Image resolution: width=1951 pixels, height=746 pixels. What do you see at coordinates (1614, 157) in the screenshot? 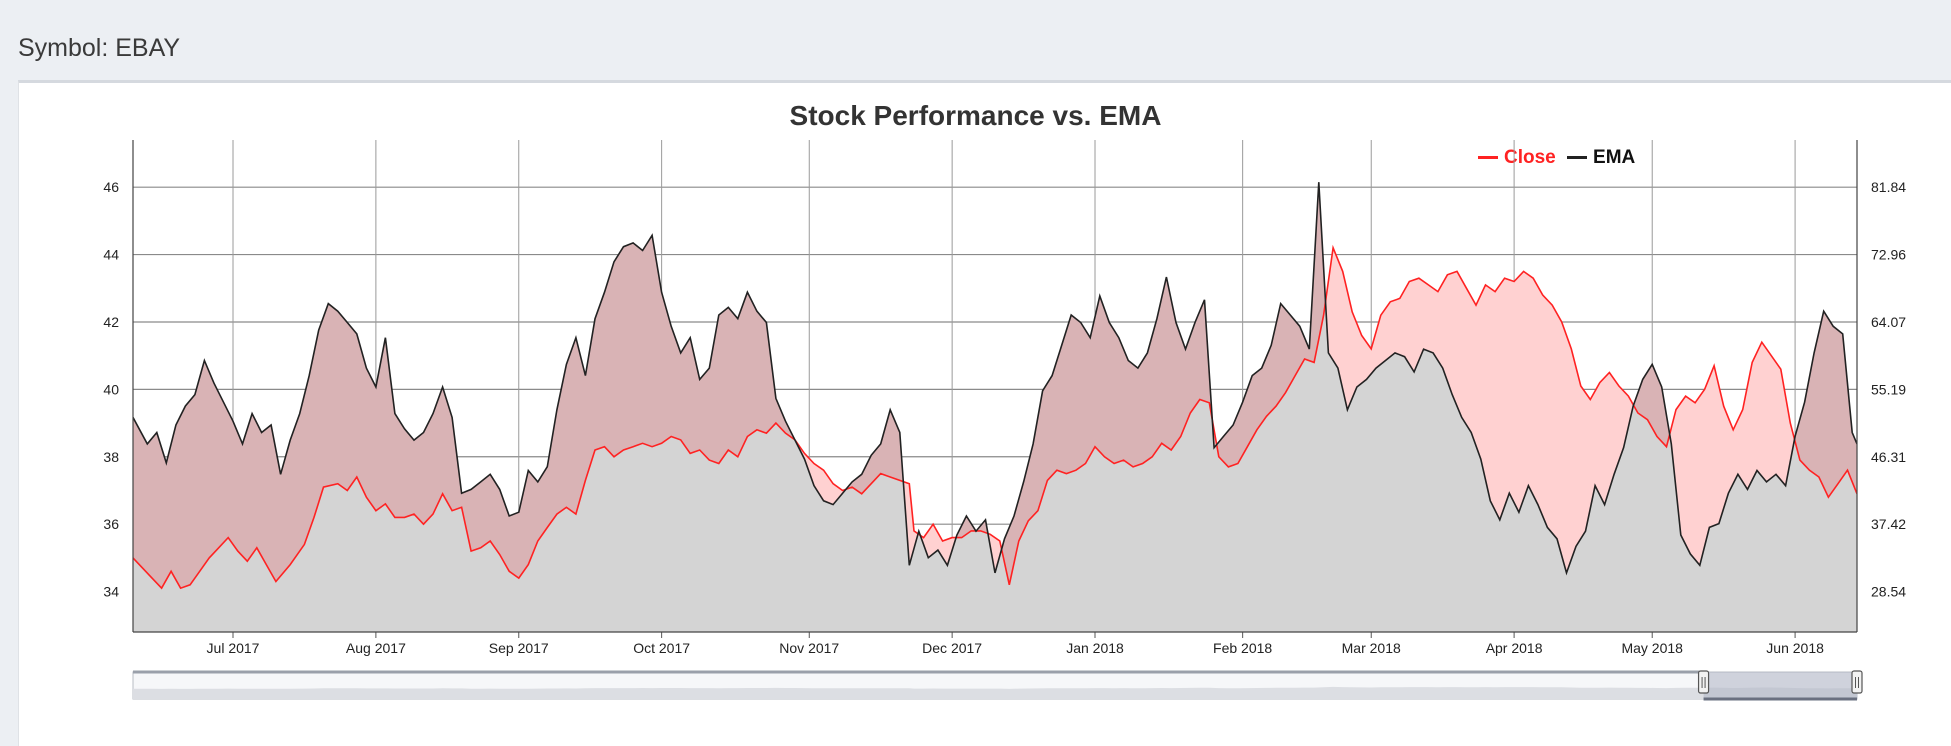
I see `legend-label-ema: EMA` at bounding box center [1614, 157].